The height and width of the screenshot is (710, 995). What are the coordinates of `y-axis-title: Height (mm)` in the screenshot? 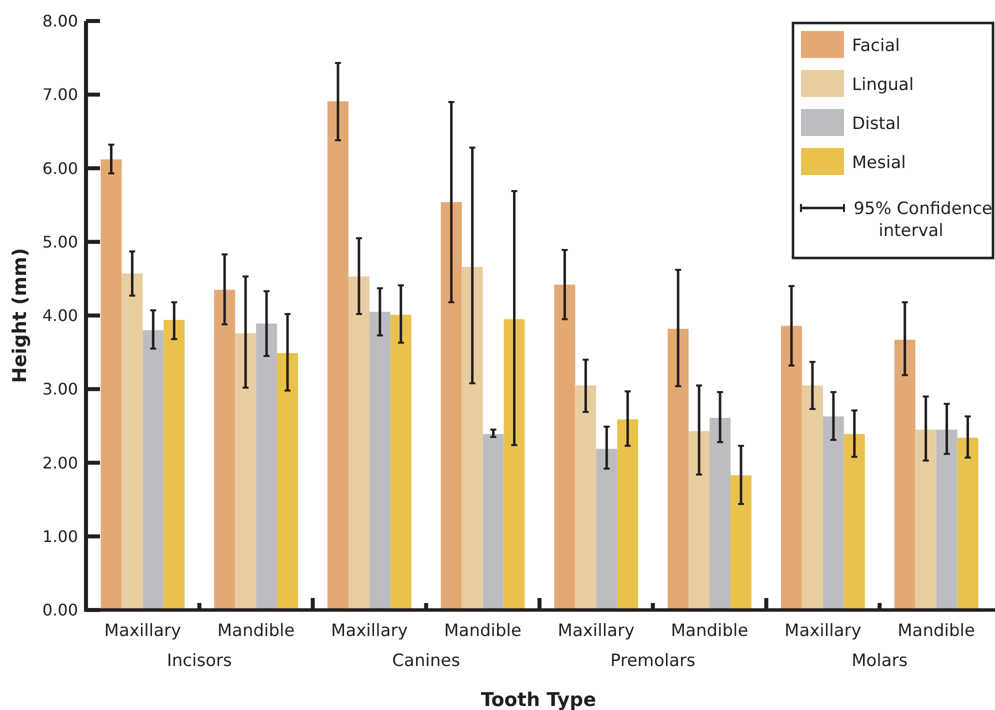 It's located at (20, 316).